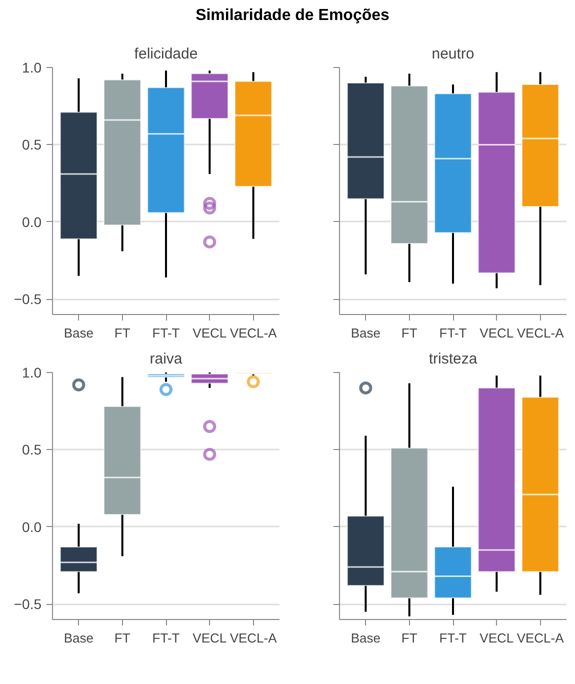 Image resolution: width=575 pixels, height=684 pixels. I want to click on chart-title: felicidade, so click(166, 54).